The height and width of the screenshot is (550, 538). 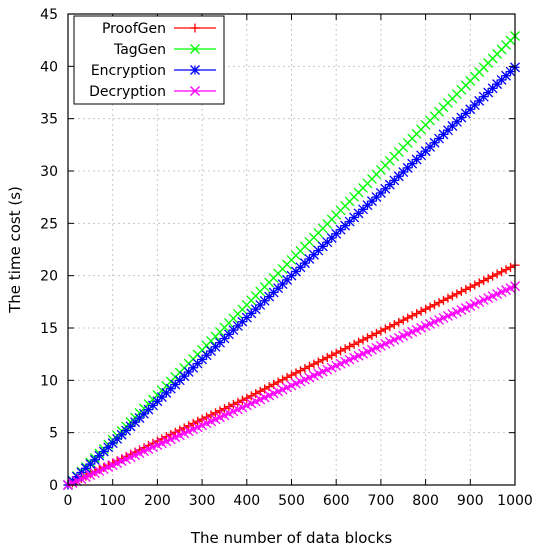 I want to click on x-tick-label: 600, so click(x=336, y=501).